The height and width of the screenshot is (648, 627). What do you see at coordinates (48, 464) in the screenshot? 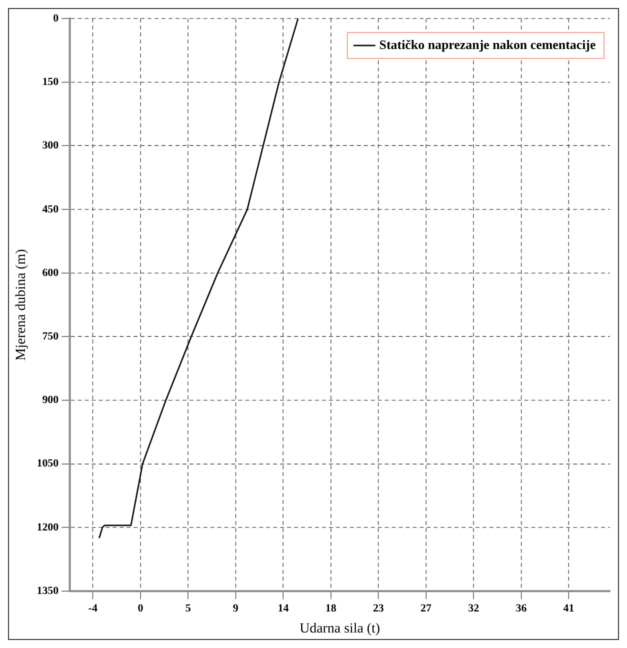
I see `y-tick-label: 1050` at bounding box center [48, 464].